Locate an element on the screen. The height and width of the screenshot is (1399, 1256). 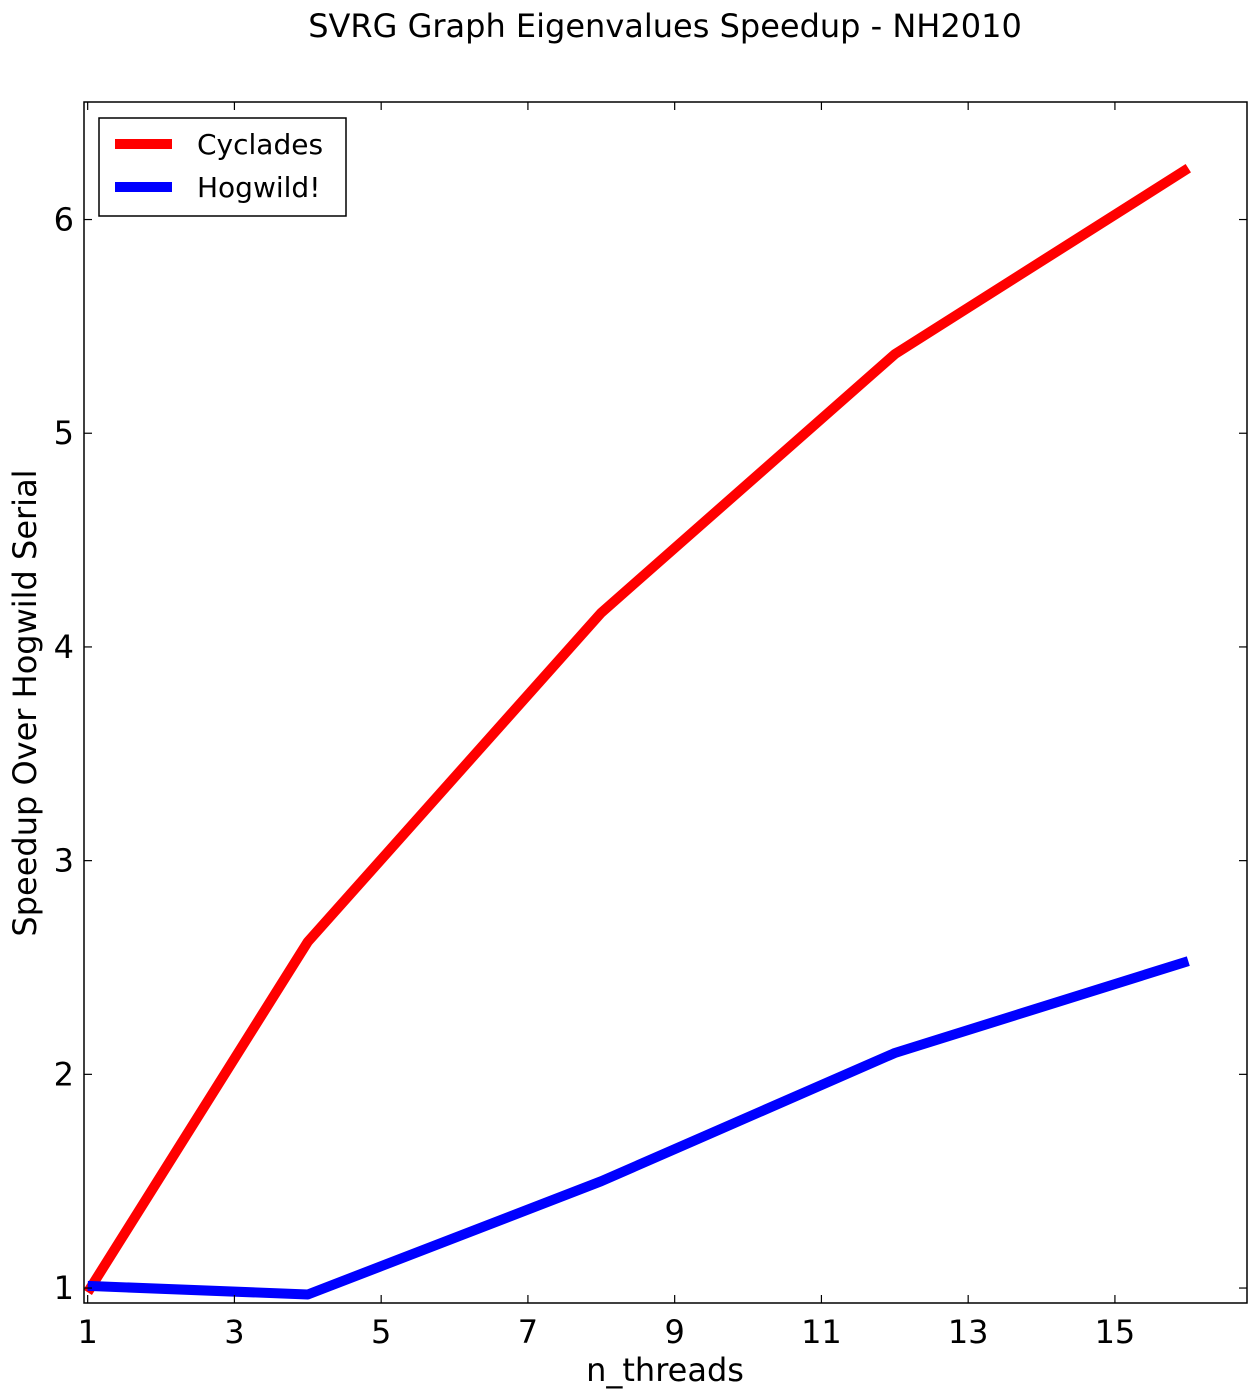
x-tick-label: 1 is located at coordinates (87, 1332).